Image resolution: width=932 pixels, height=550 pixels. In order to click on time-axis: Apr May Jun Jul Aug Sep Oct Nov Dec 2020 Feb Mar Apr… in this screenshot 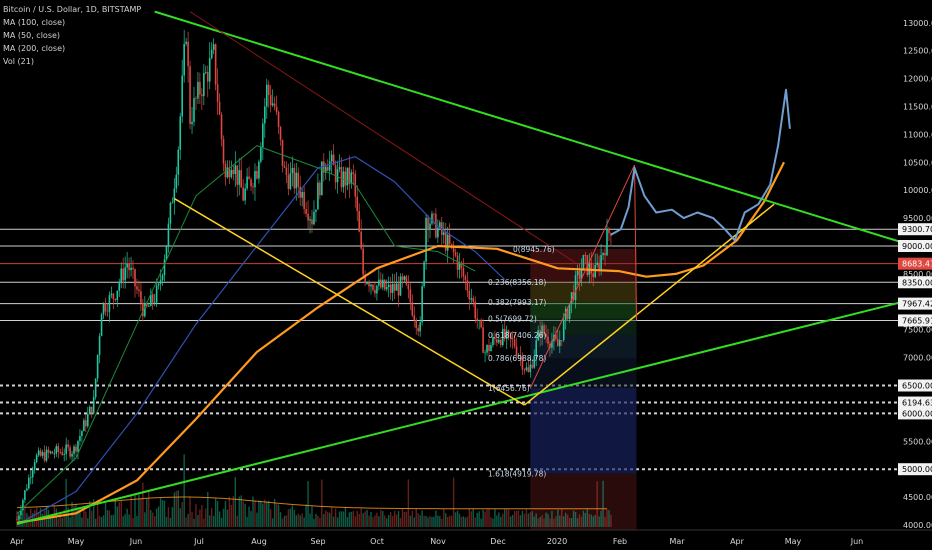, I will do `click(466, 539)`.